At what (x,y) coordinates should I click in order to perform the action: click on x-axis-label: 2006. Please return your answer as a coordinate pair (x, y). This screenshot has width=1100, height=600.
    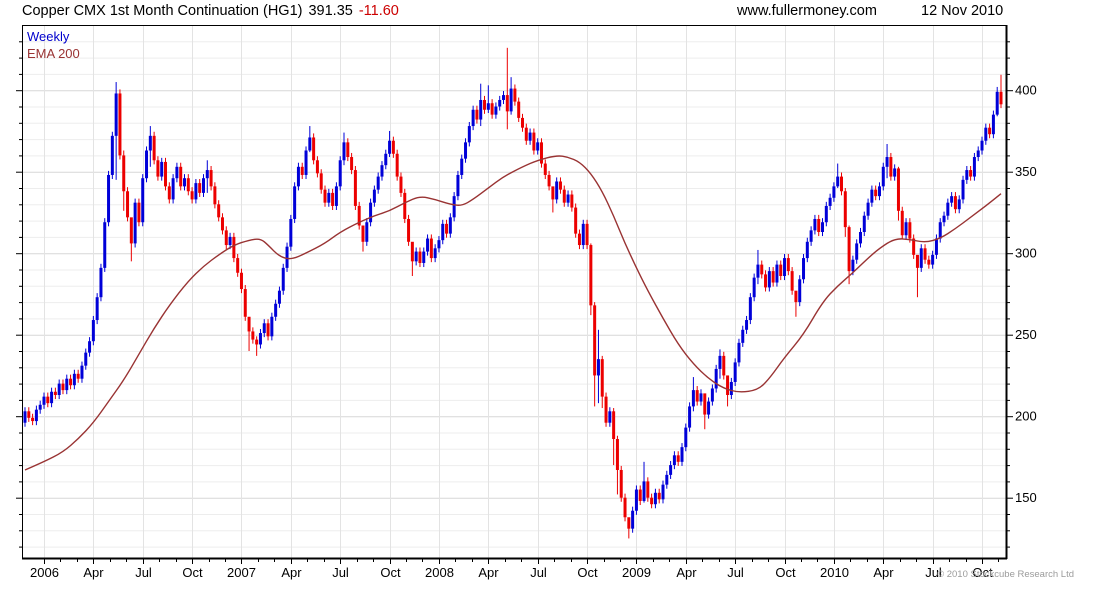
    Looking at the image, I should click on (44, 572).